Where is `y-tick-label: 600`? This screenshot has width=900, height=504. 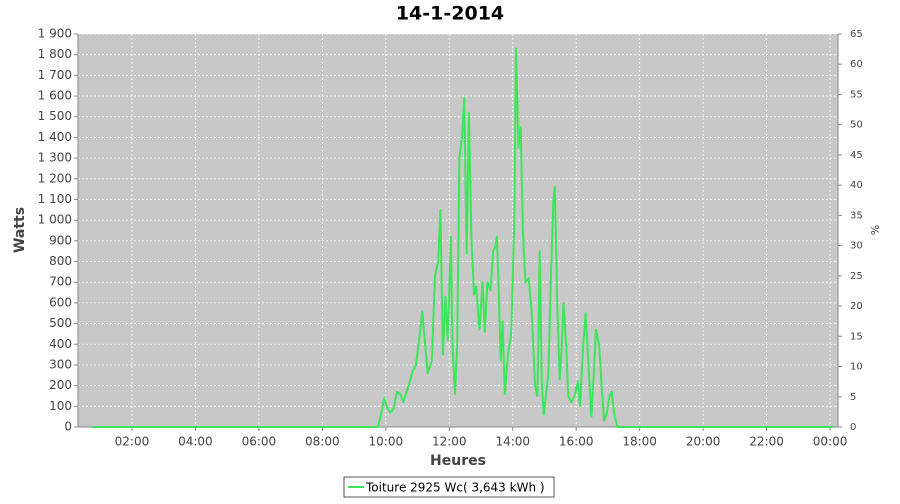
y-tick-label: 600 is located at coordinates (60, 302).